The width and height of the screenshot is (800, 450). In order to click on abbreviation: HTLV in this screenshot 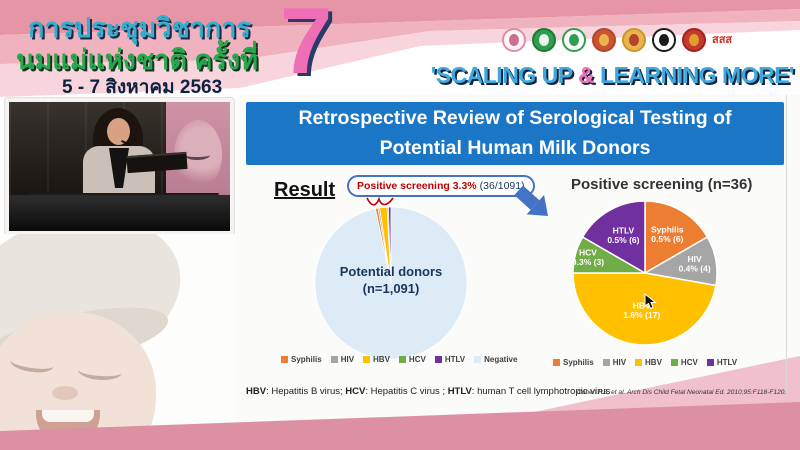, I will do `click(459, 391)`.